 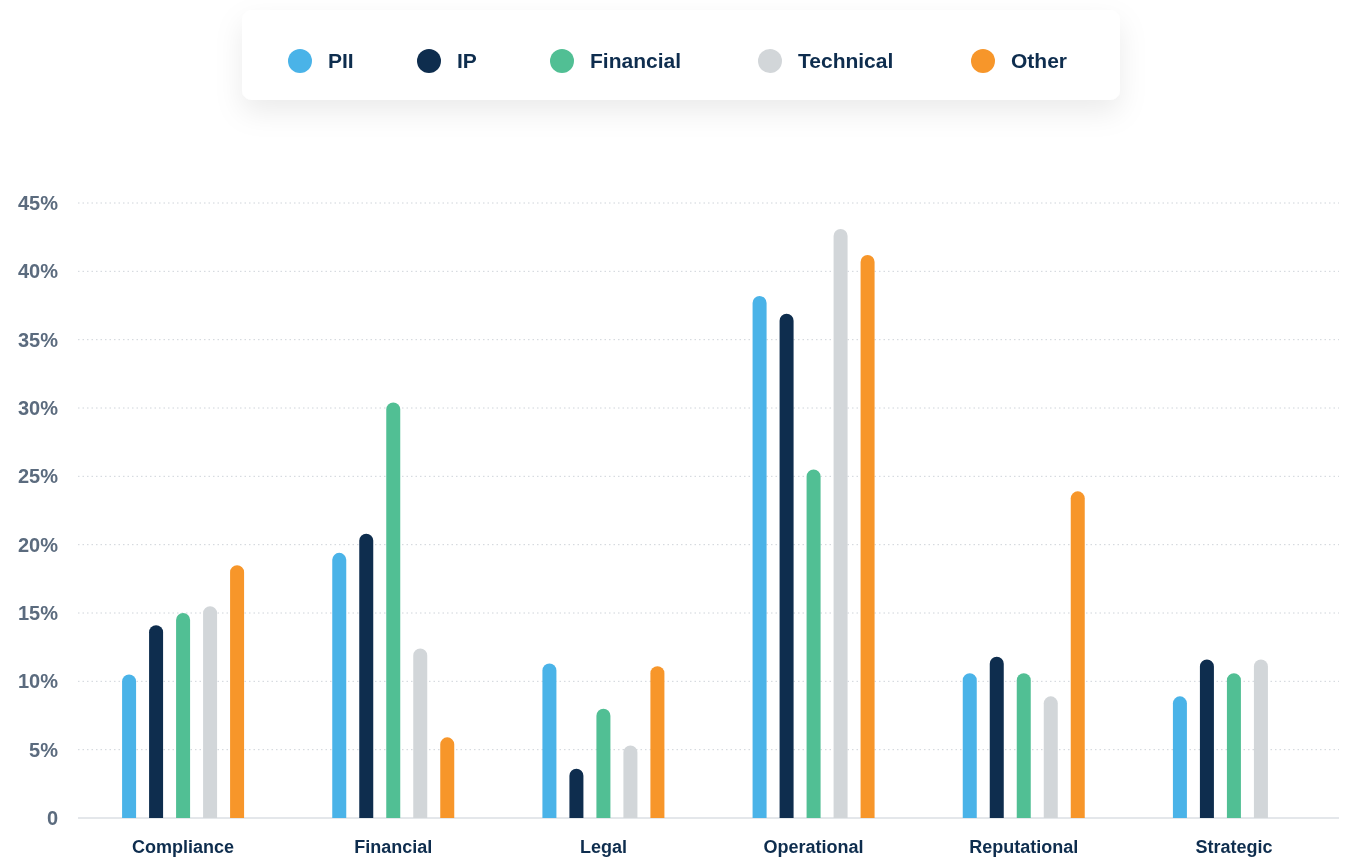 What do you see at coordinates (813, 847) in the screenshot?
I see `x-tick-label: Operational` at bounding box center [813, 847].